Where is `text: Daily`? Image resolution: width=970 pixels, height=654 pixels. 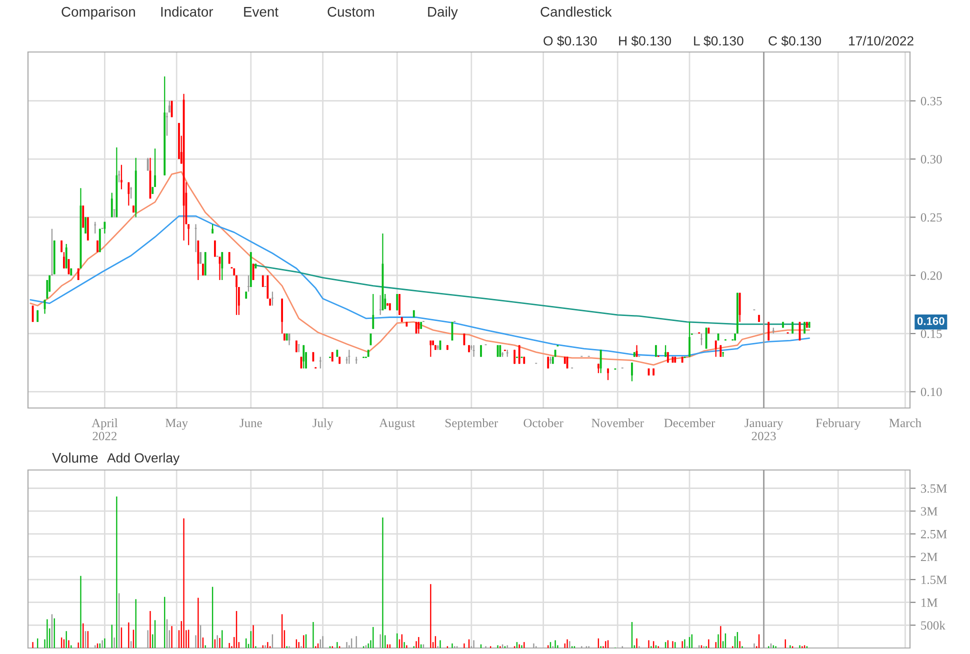
text: Daily is located at coordinates (443, 13).